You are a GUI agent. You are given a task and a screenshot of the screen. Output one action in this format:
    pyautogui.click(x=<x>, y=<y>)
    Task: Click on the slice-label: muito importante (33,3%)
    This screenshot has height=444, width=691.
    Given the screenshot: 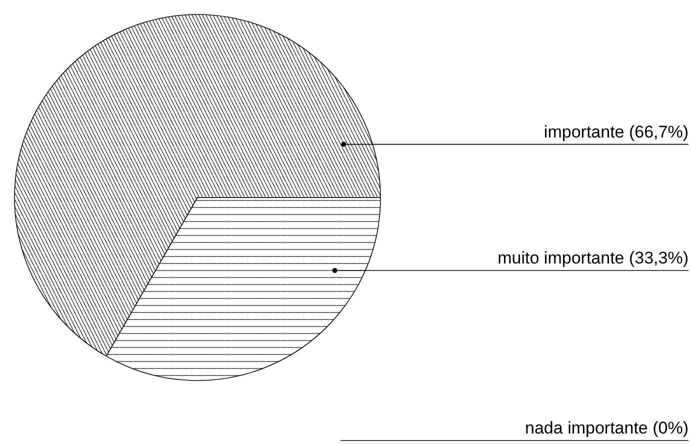 What is the action you would take?
    pyautogui.click(x=593, y=258)
    